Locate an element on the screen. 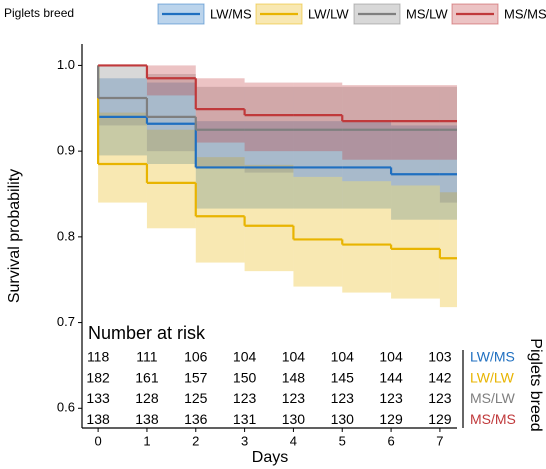 The image size is (546, 469). at-risk-count: 161 is located at coordinates (147, 377).